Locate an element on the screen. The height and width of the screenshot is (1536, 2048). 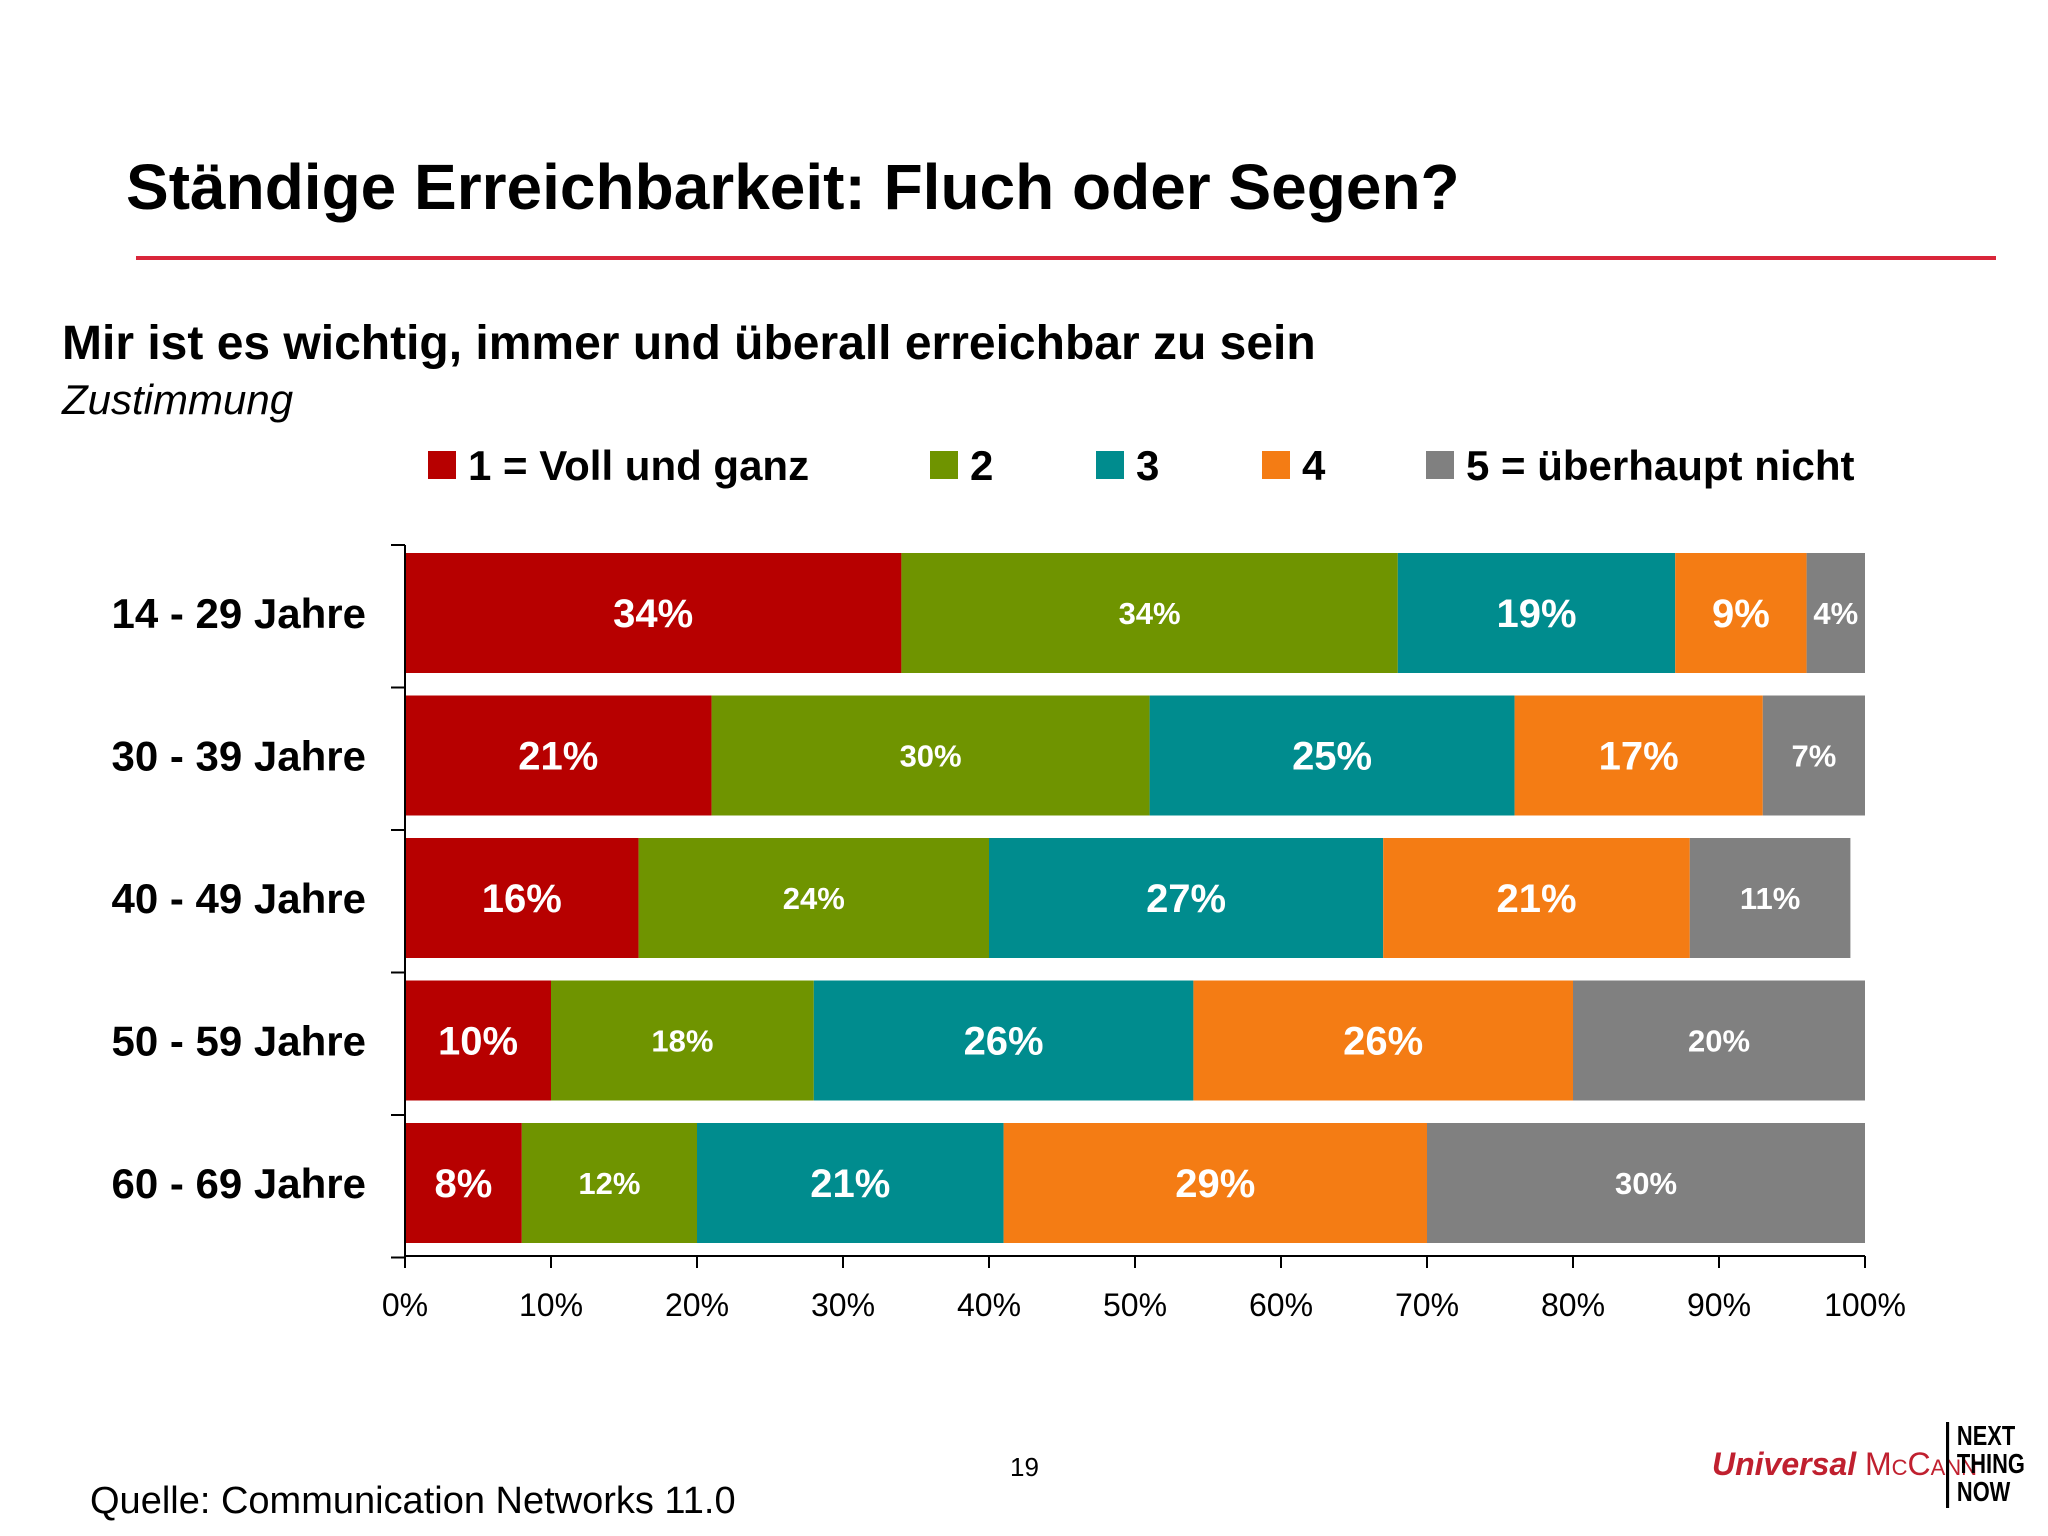
data-label: 11% is located at coordinates (1770, 898).